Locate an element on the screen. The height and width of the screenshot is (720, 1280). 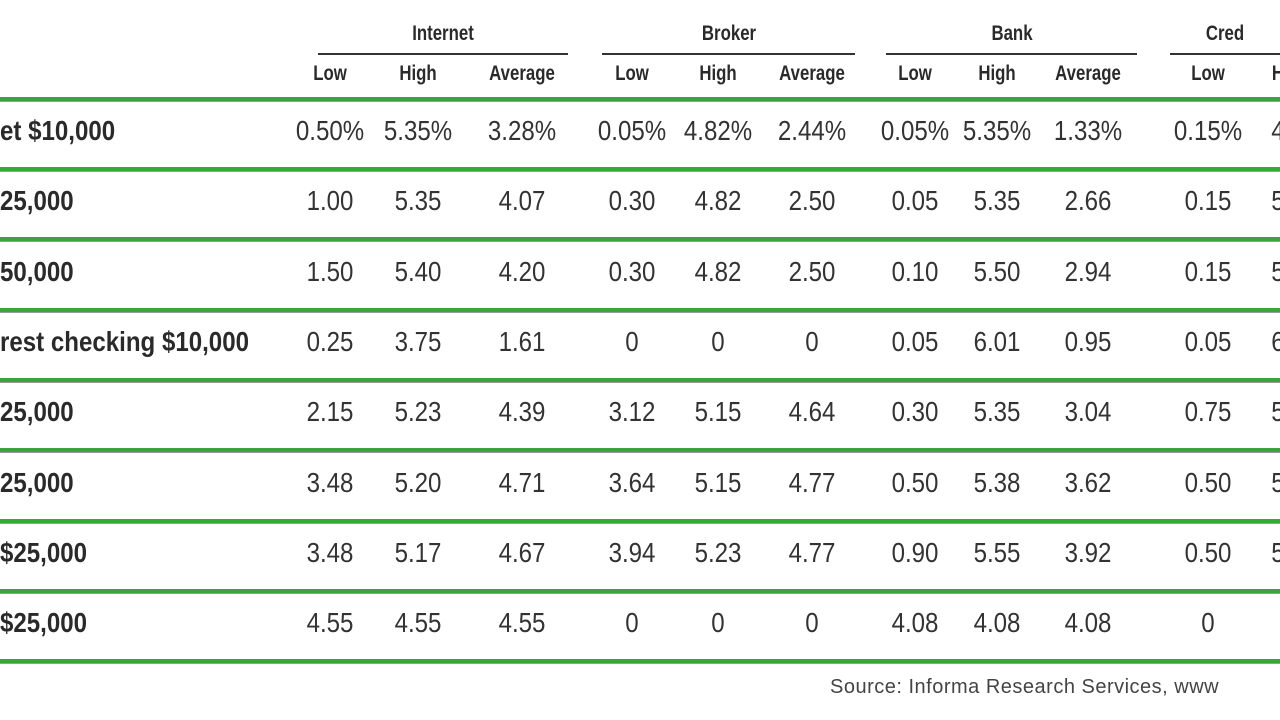
cell: 1.50 is located at coordinates (330, 271).